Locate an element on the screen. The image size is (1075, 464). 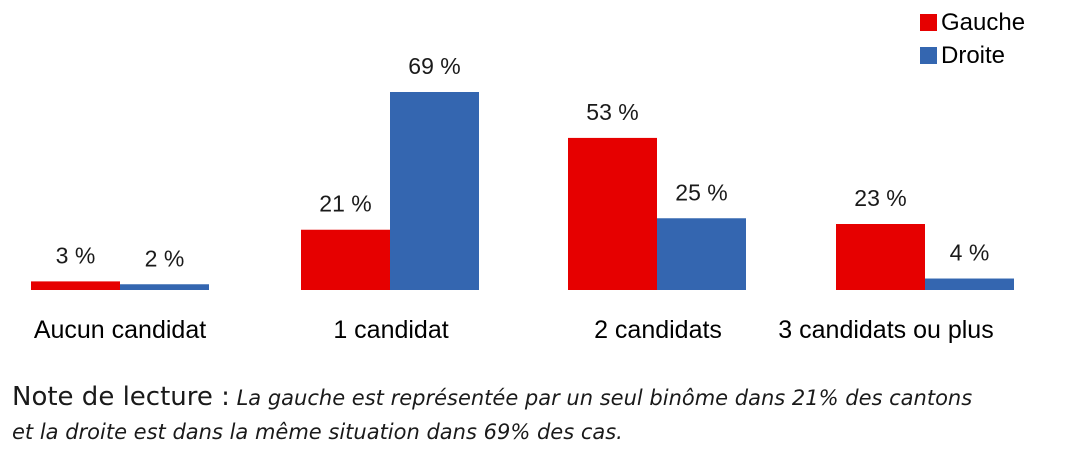
value-label-droite-2: 69 % is located at coordinates (434, 66).